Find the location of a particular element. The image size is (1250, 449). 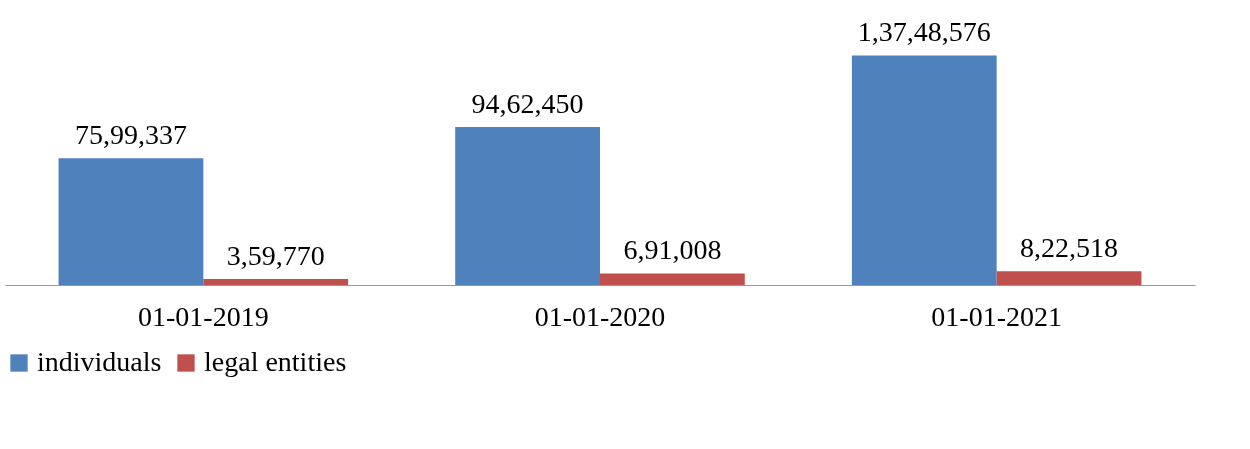

data-label: 94,62,450 is located at coordinates (527, 104).